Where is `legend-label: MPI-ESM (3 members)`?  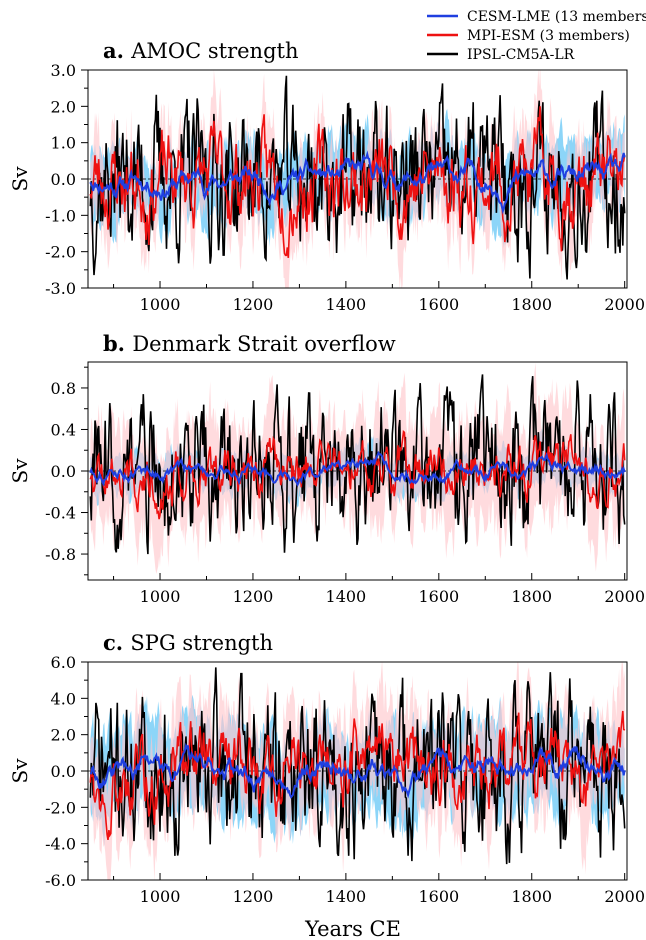 legend-label: MPI-ESM (3 members) is located at coordinates (548, 36).